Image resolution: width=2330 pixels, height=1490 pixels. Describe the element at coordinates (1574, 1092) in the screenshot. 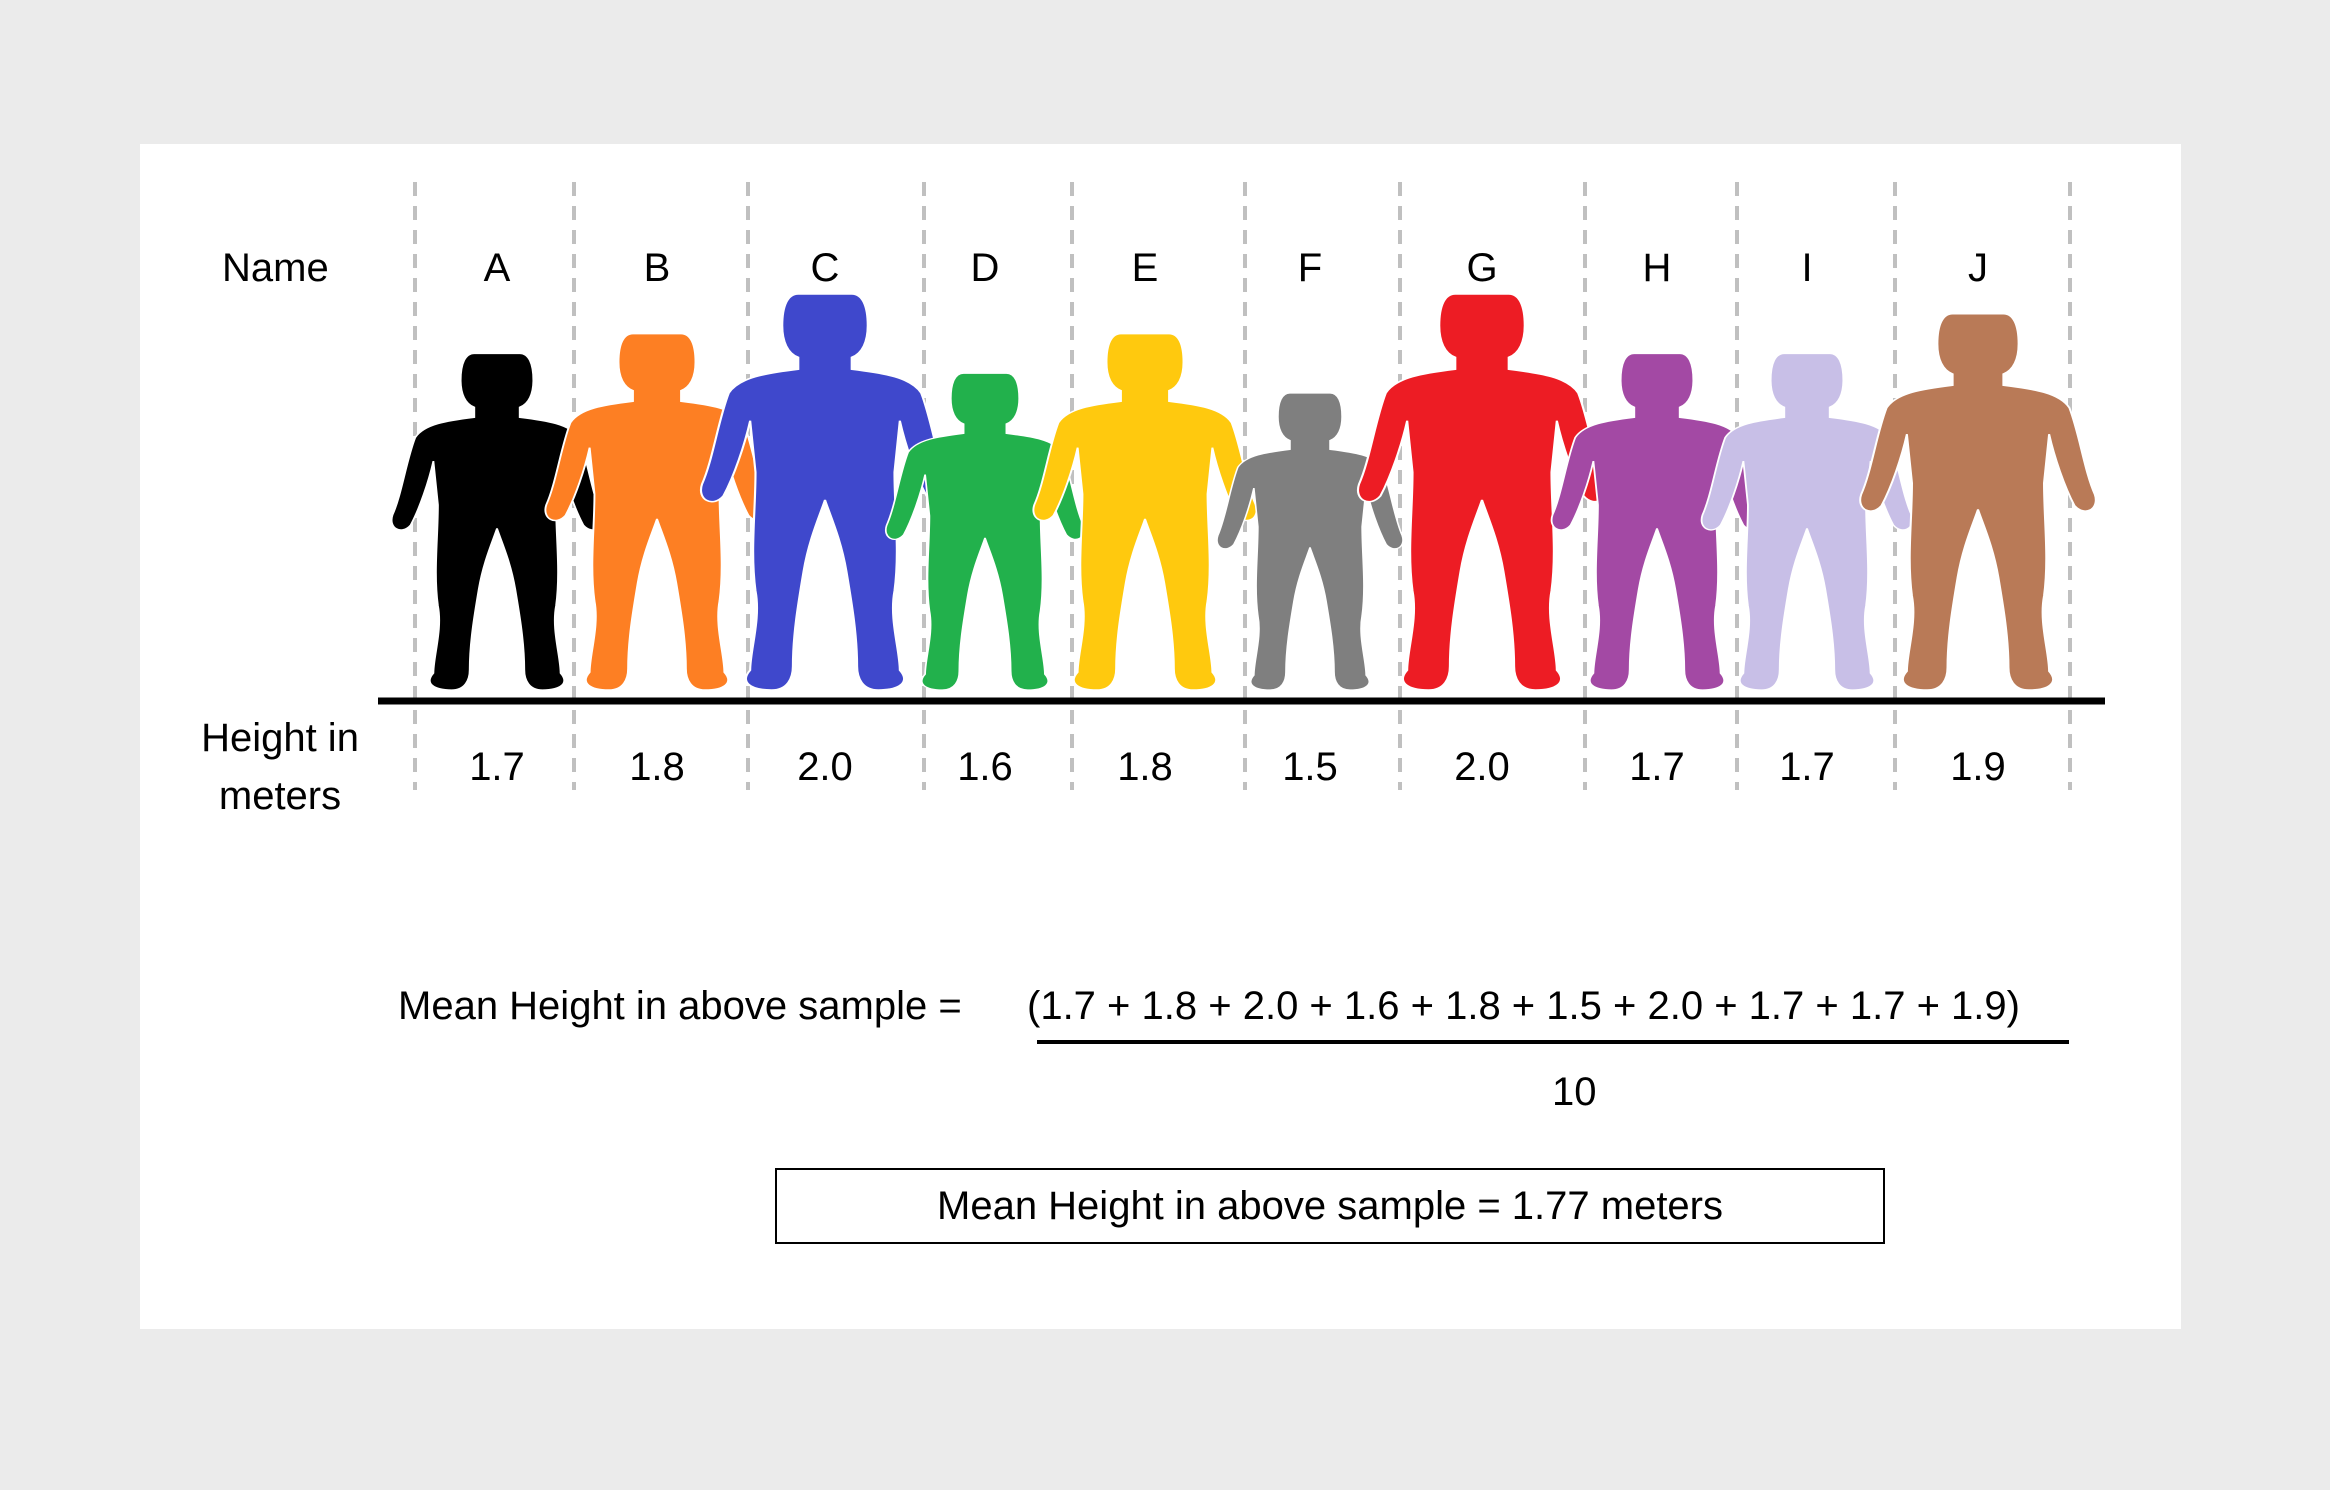

I see `formula-denominator: 10` at that location.